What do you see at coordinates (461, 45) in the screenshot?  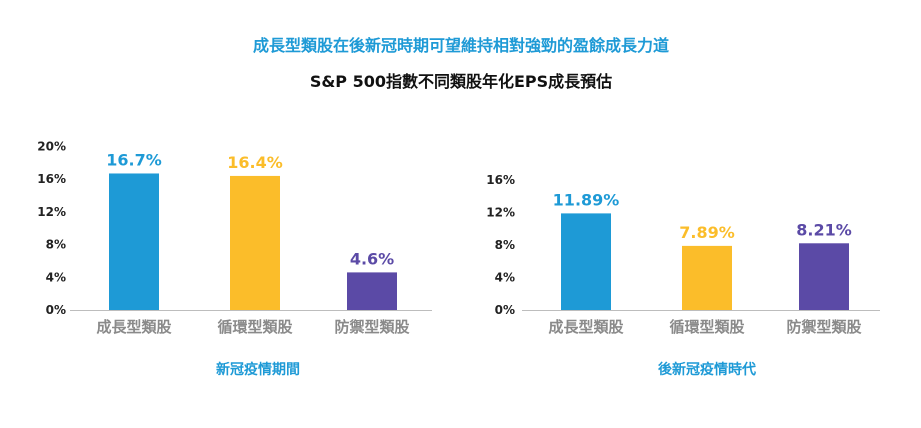 I see `chart-headline: 成長型類股在後新冠時期可望維持相對強勁的盈餘成長力道` at bounding box center [461, 45].